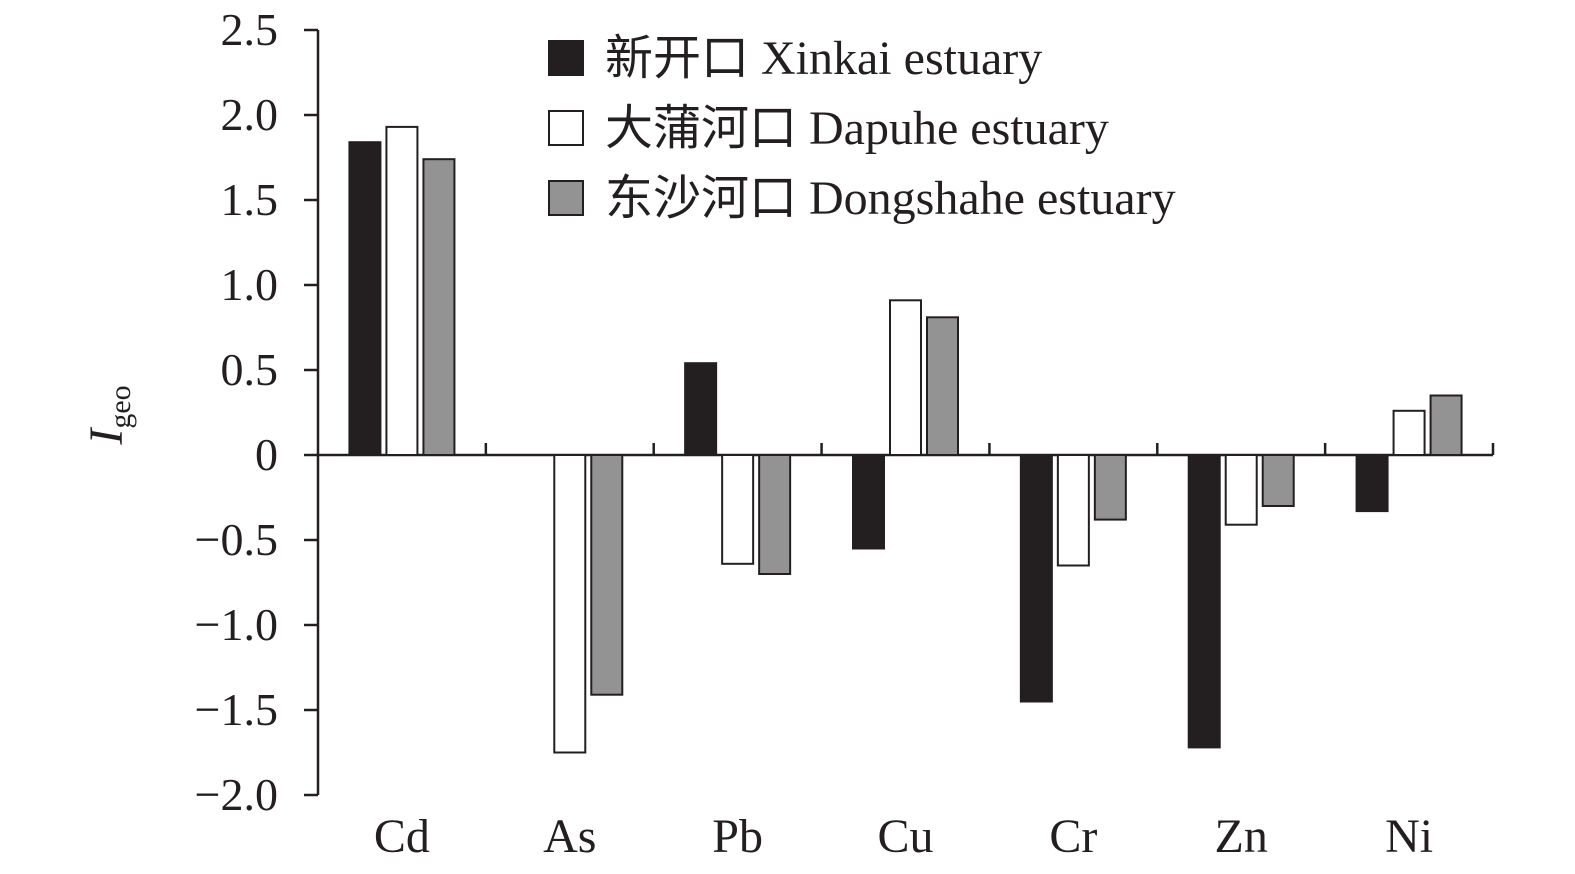  I want to click on category-labels: Cd As Pb Cu Cr Zn Ni, so click(903, 836).